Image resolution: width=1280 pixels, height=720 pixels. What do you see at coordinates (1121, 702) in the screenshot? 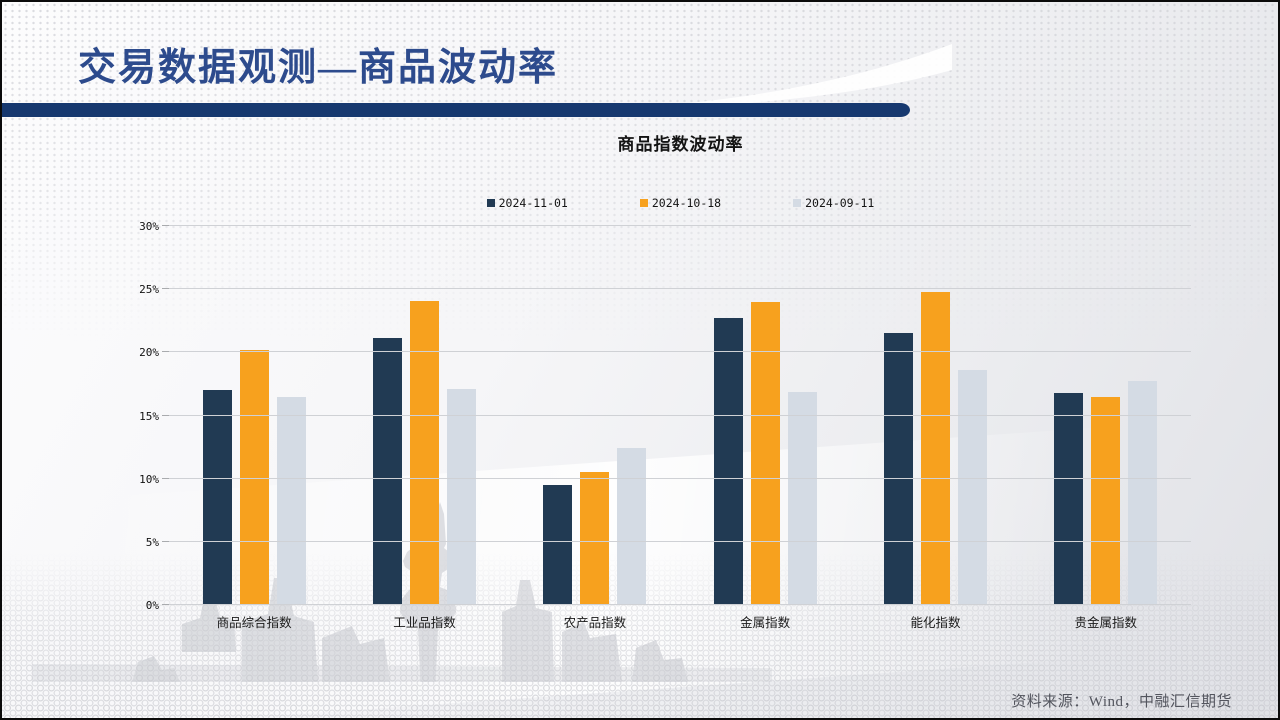
I see `source-note: 资料来源：Wind，中融汇信期货` at bounding box center [1121, 702].